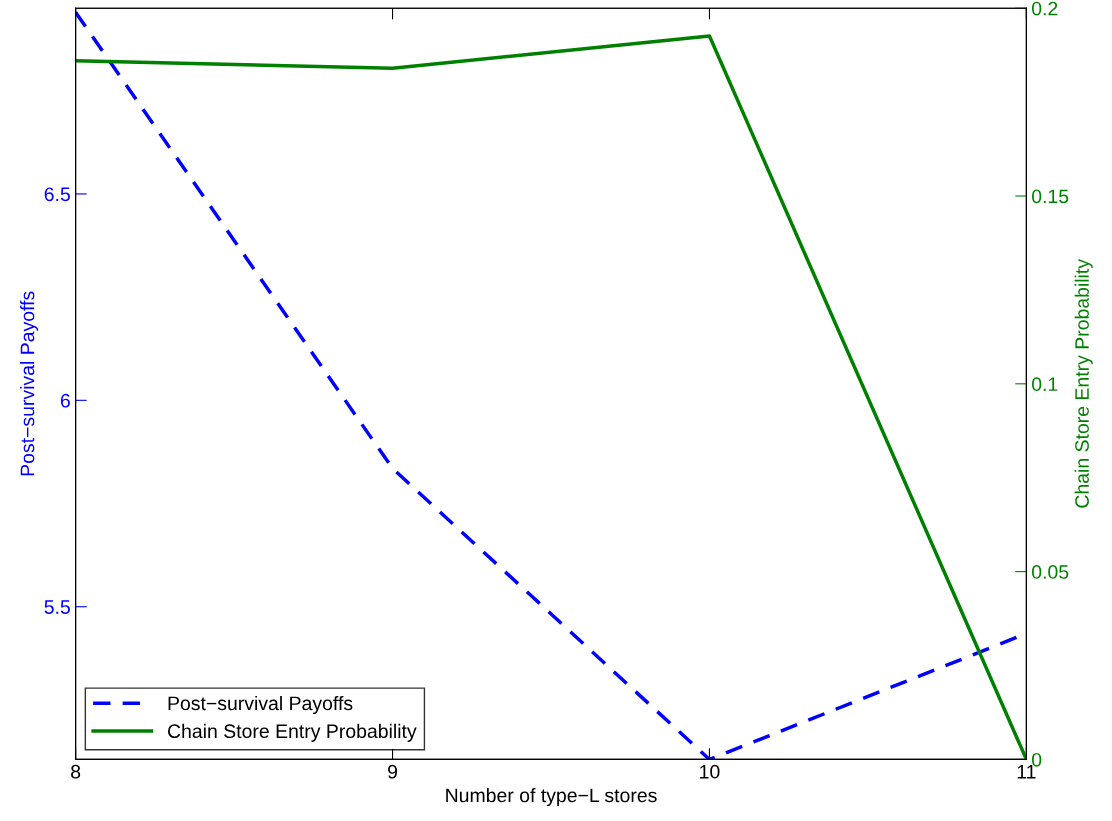 This screenshot has height=821, width=1112. What do you see at coordinates (1026, 772) in the screenshot?
I see `x-tick-label: 11` at bounding box center [1026, 772].